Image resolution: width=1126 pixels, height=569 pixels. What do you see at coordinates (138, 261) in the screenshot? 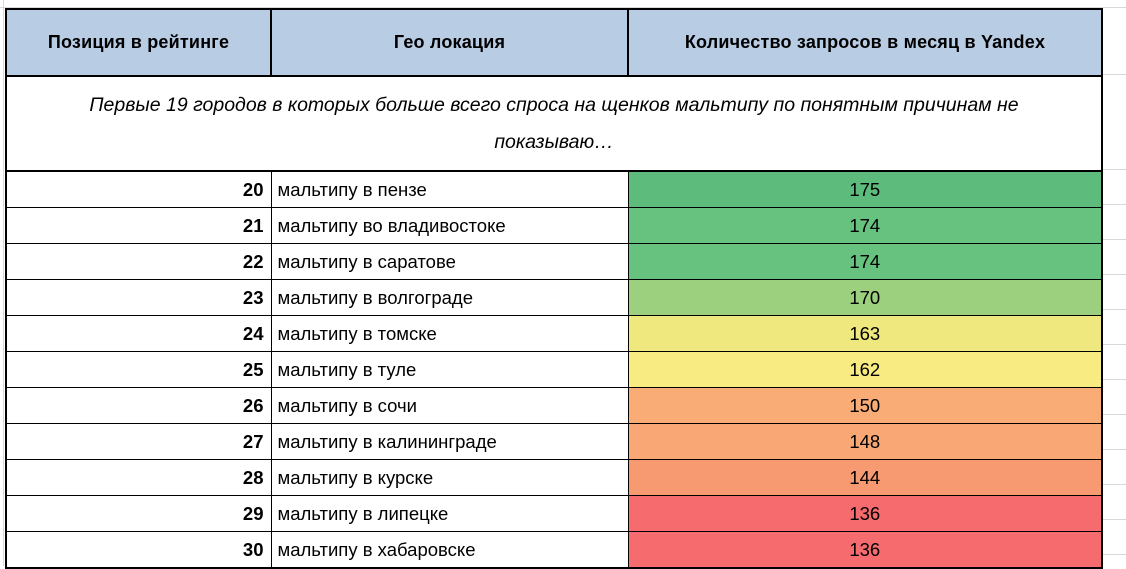
I see `position-cell: 22` at bounding box center [138, 261].